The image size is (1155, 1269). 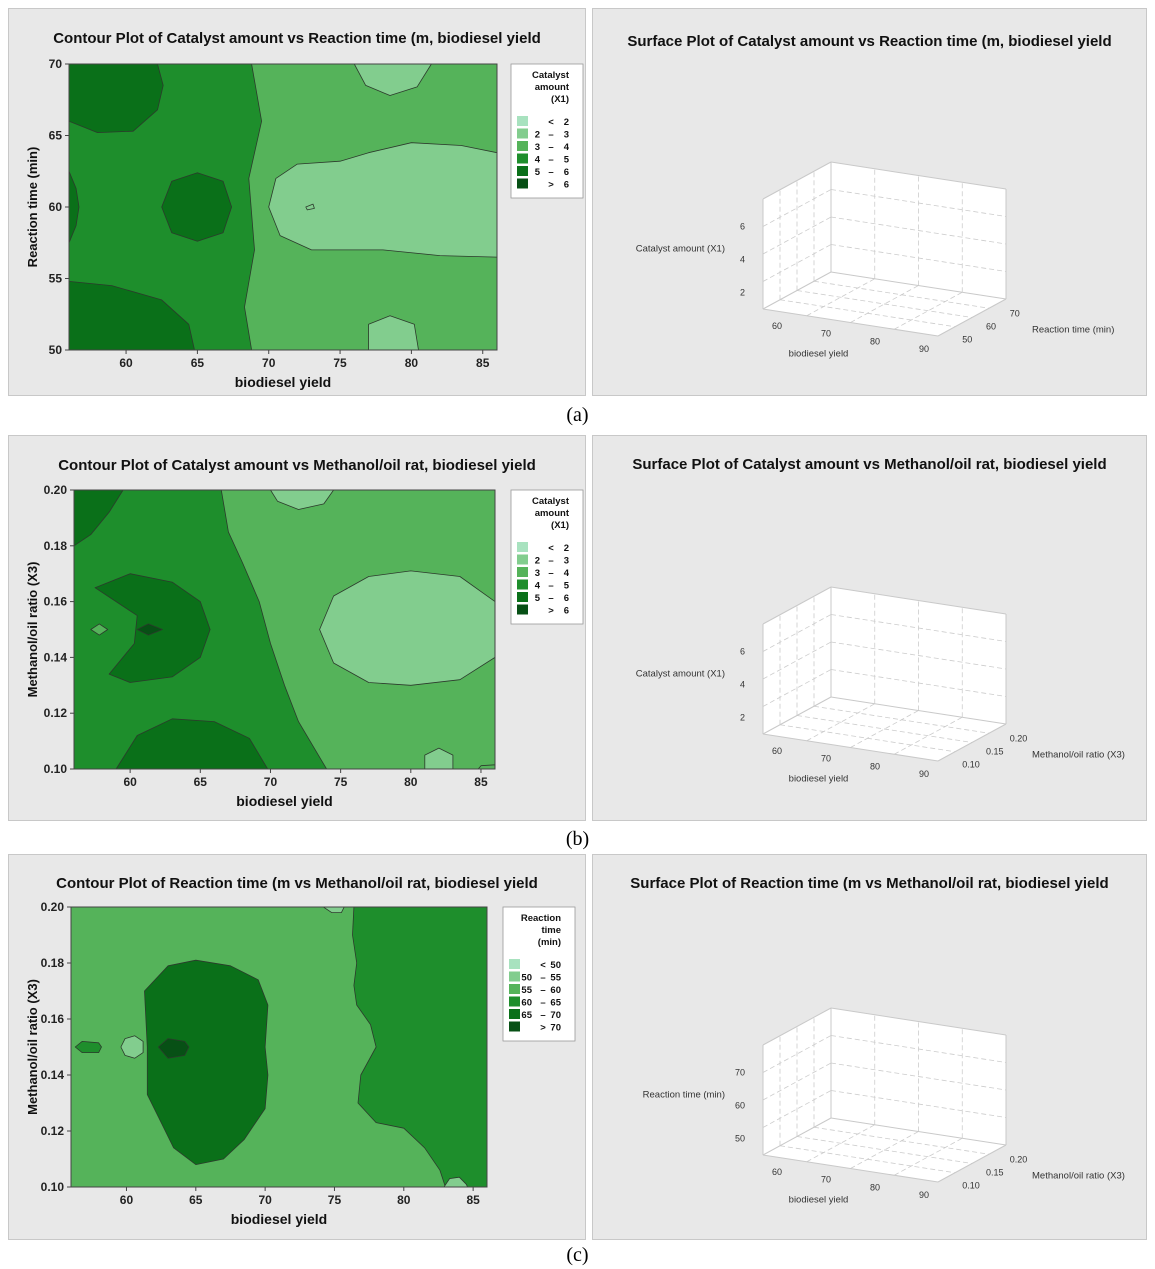 What do you see at coordinates (740, 1139) in the screenshot?
I see `z-tick-label-50: 50` at bounding box center [740, 1139].